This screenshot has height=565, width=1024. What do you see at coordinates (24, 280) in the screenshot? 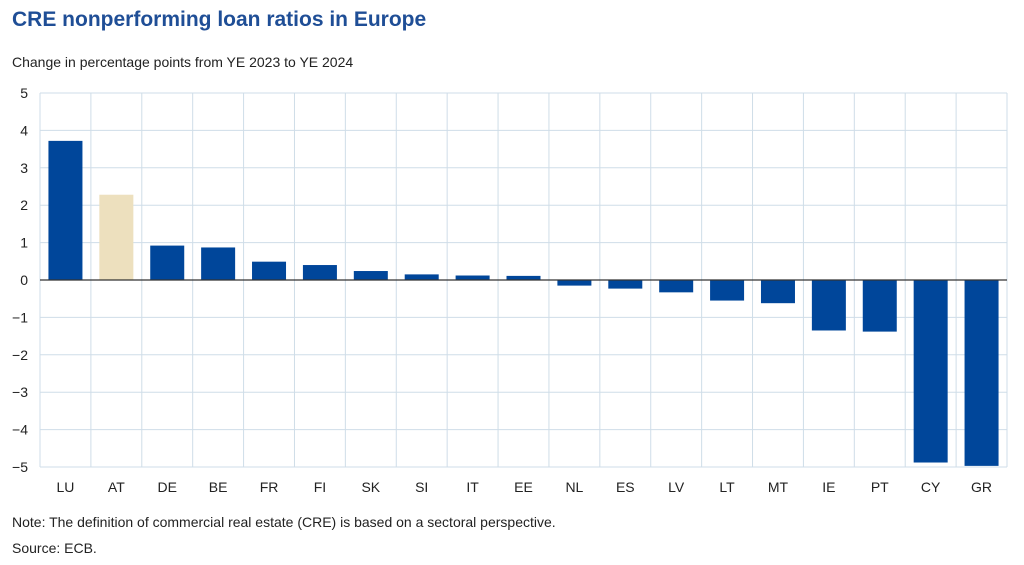
I see `y-tick-label: 0` at bounding box center [24, 280].